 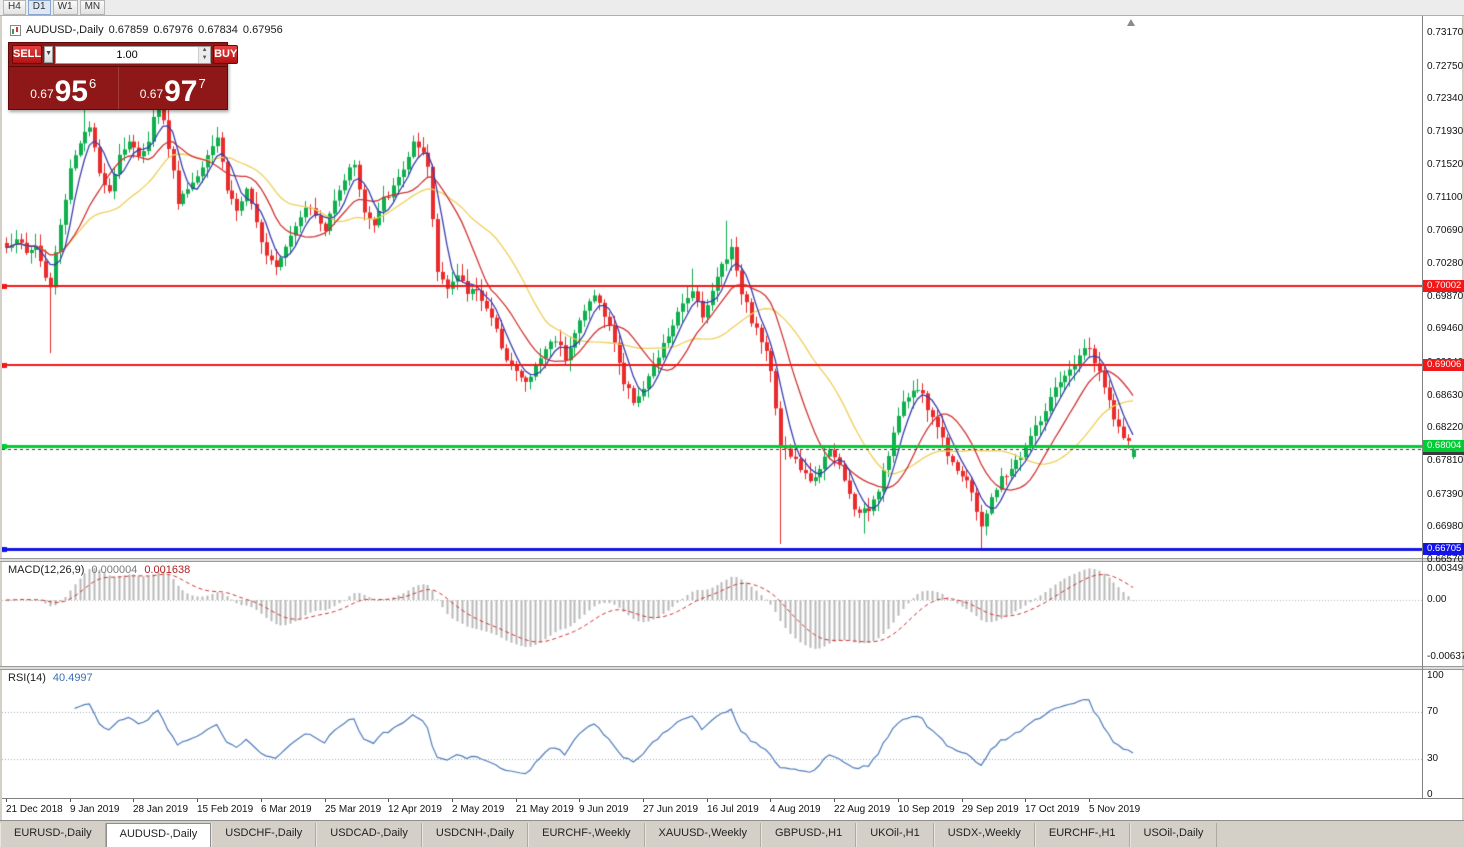 I want to click on price-line-label: 0.69006, so click(x=1443, y=365).